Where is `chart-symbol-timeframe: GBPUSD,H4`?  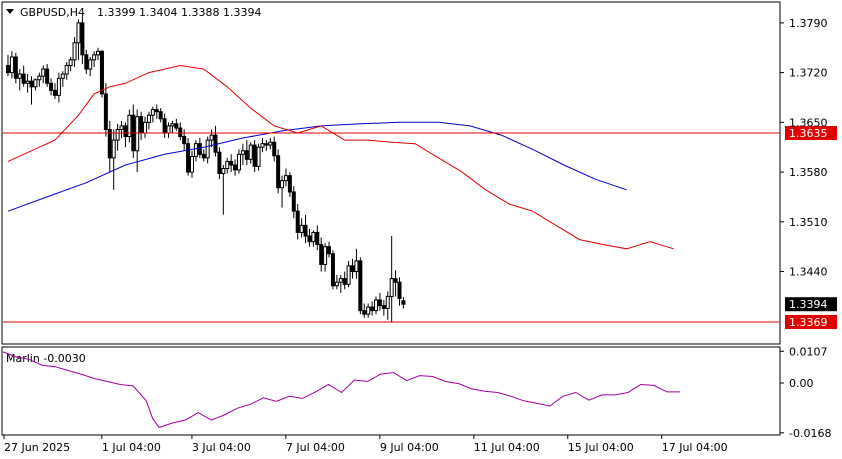
chart-symbol-timeframe: GBPUSD,H4 is located at coordinates (52, 12).